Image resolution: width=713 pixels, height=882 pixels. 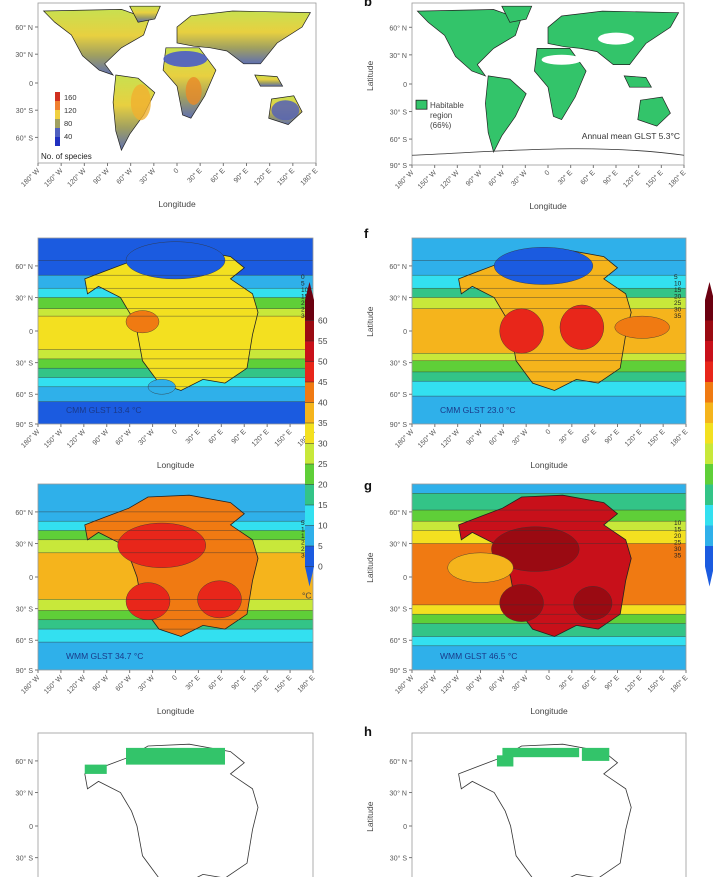 I want to click on lon-tick-label: 150° W, so click(x=53, y=438).